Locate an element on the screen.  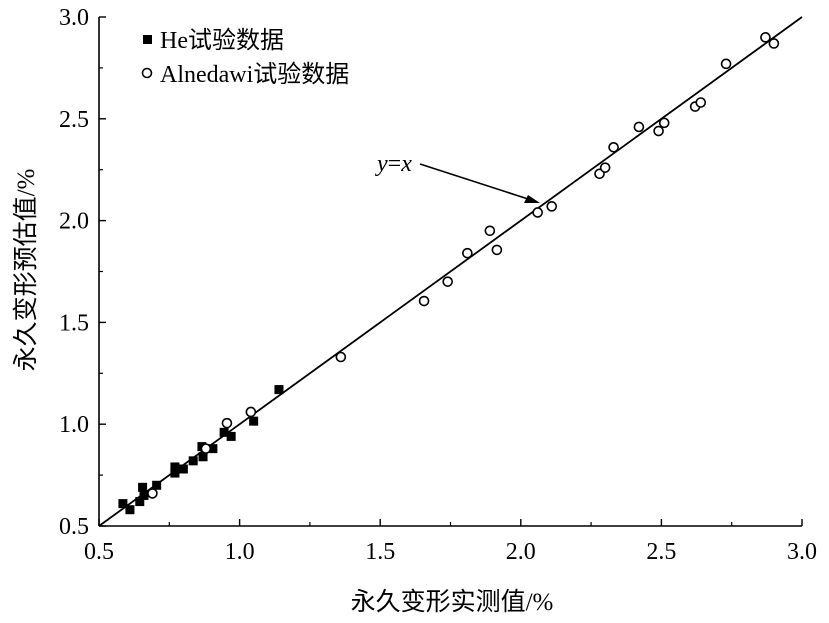
x-tick-label: 2.5 is located at coordinates (661, 552).